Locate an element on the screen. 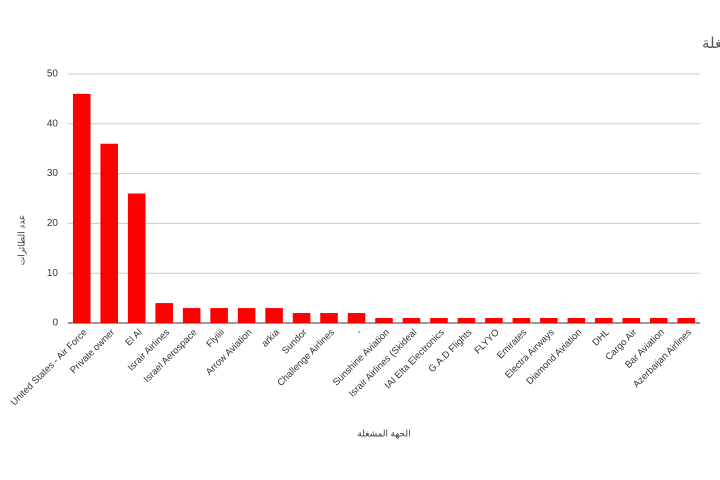 The width and height of the screenshot is (720, 480). y-tick-label: 20 is located at coordinates (53, 223).